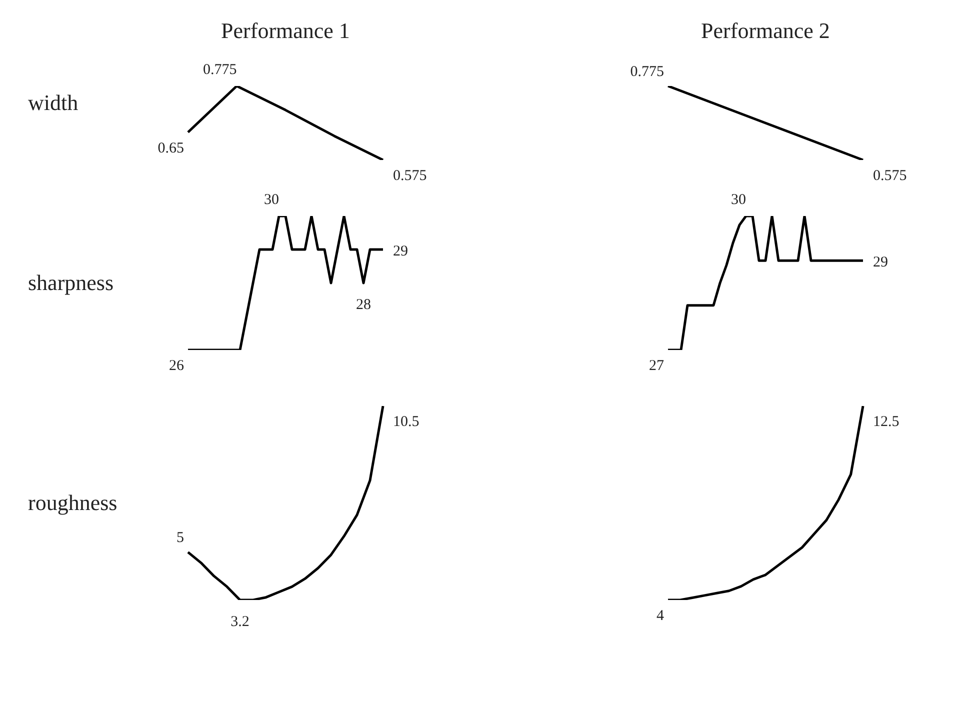 Image resolution: width=960 pixels, height=724 pixels. Describe the element at coordinates (180, 538) in the screenshot. I see `data-label: 5` at that location.